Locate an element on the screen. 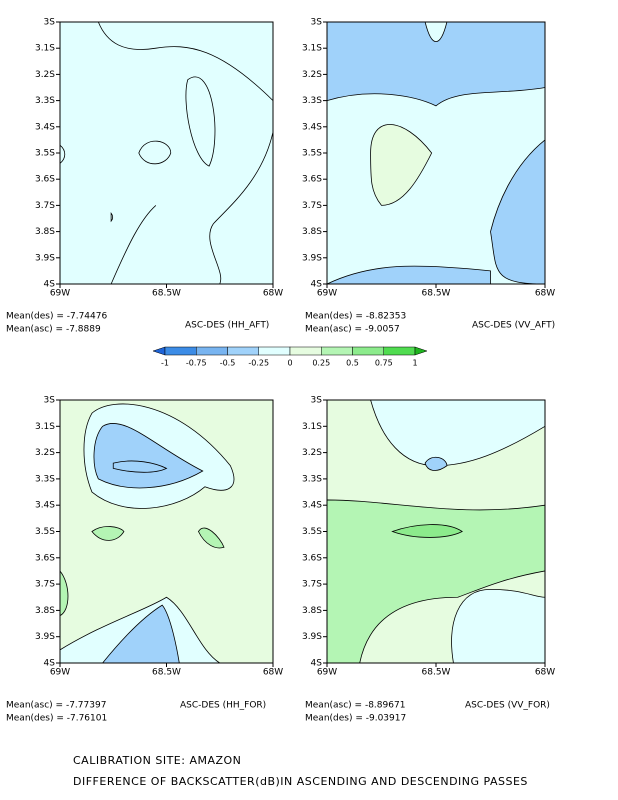  mean-annotation: Mean(asc) = -7.8889 is located at coordinates (53, 330).